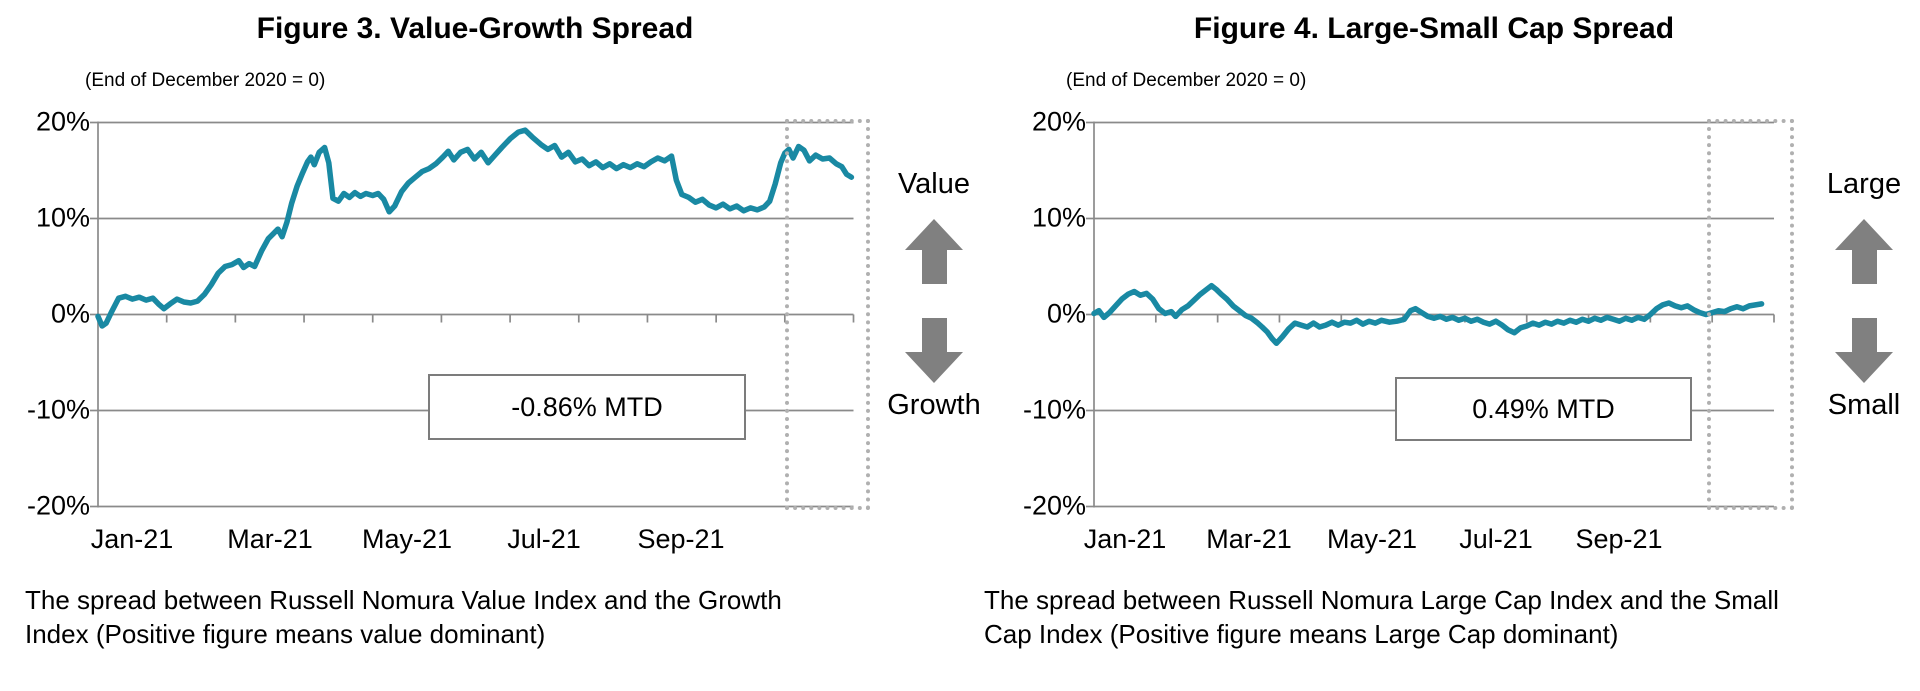  Describe the element at coordinates (1750, 314) in the screenshot. I see `figure4-current-month-highlight-box` at that location.